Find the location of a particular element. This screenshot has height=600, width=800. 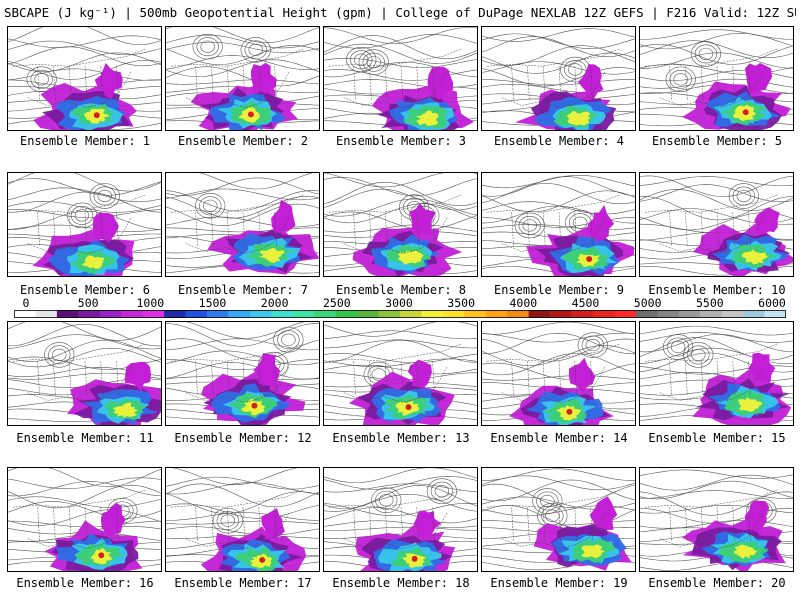

ensemble-member-label: Ensemble Member: 11 is located at coordinates (85, 438).